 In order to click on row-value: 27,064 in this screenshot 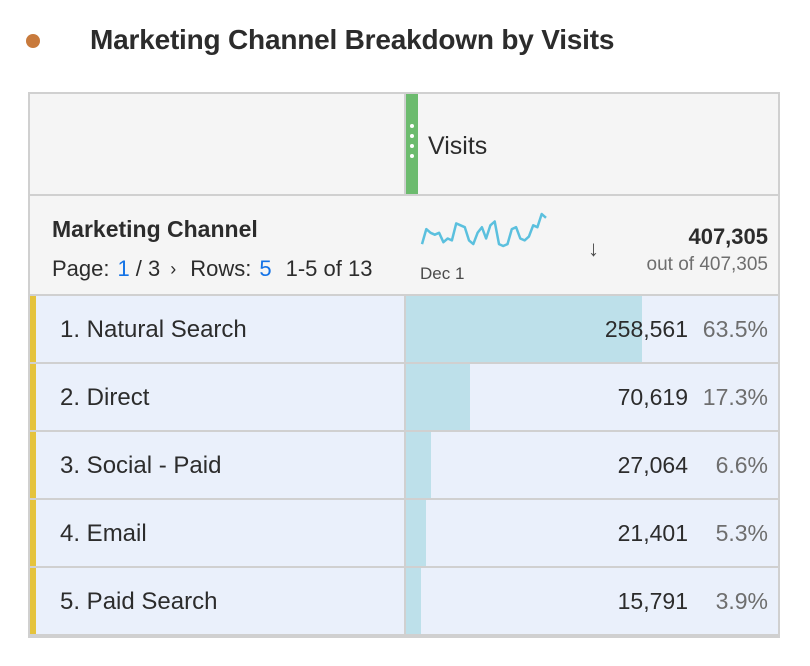, I will do `click(652, 465)`.